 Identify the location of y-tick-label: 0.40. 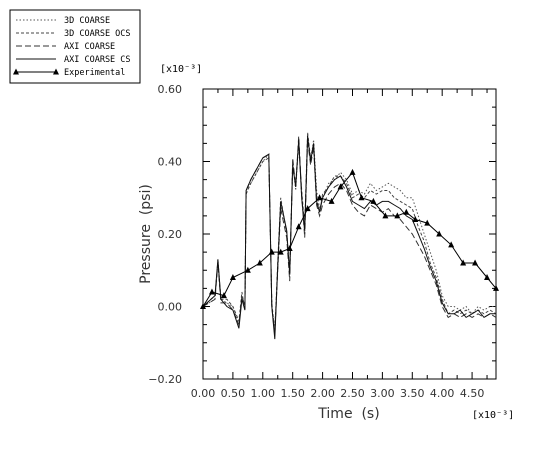
(170, 162).